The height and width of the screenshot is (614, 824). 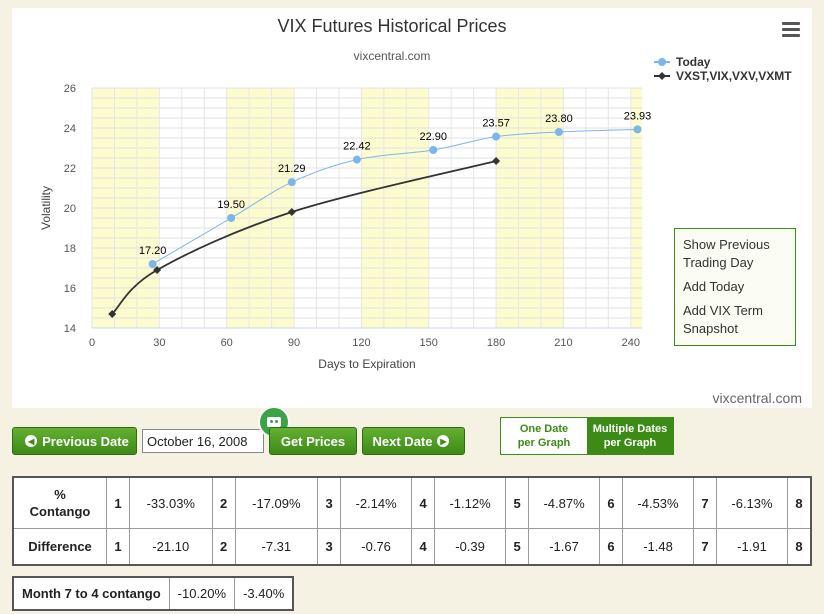 I want to click on contango-cell: -2.14%, so click(x=376, y=502).